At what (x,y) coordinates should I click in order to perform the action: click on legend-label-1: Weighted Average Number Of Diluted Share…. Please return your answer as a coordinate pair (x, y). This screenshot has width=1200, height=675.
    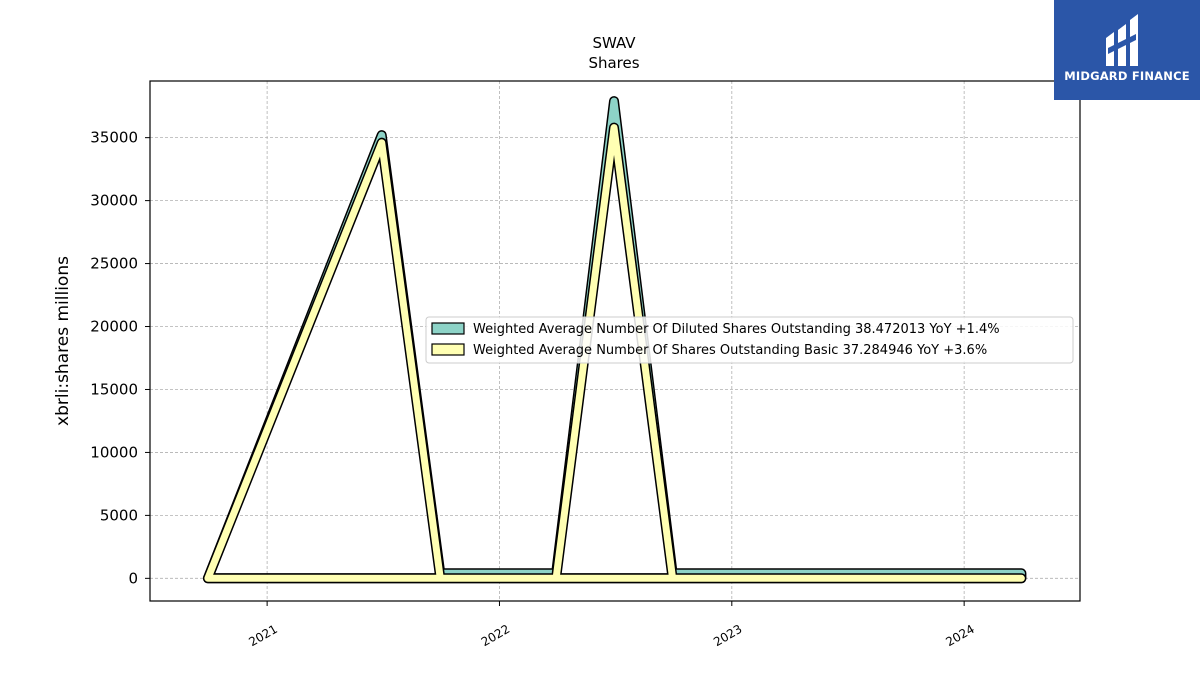
    Looking at the image, I should click on (736, 329).